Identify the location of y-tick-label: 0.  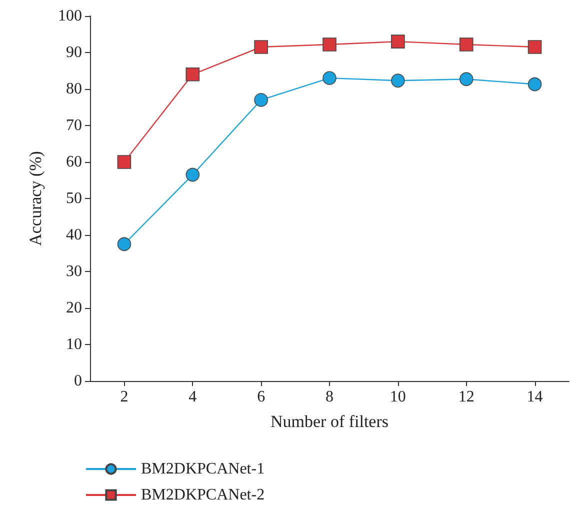
(78, 381).